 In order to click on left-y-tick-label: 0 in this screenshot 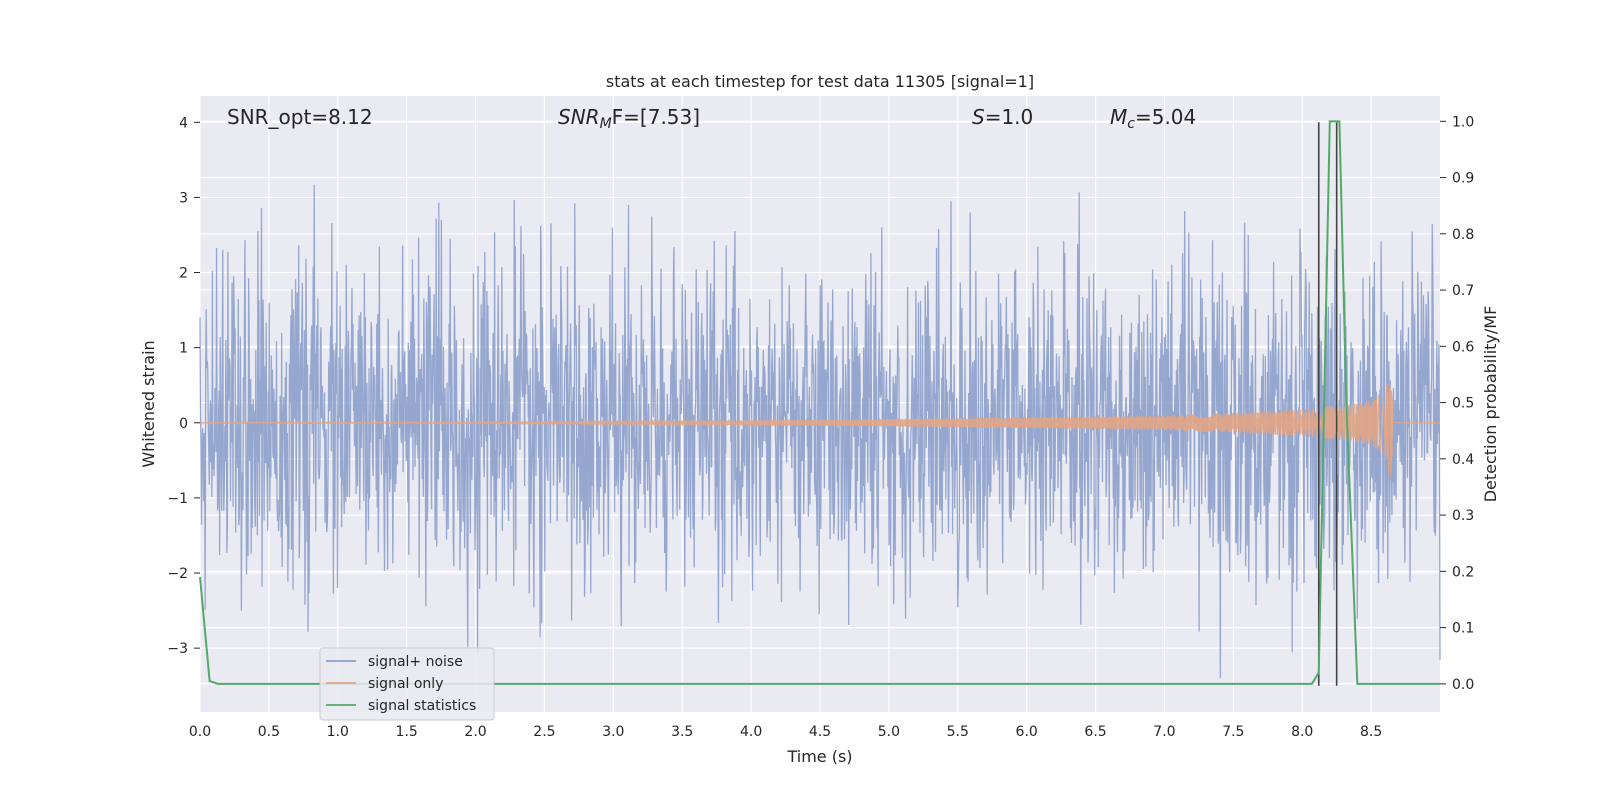, I will do `click(183, 424)`.